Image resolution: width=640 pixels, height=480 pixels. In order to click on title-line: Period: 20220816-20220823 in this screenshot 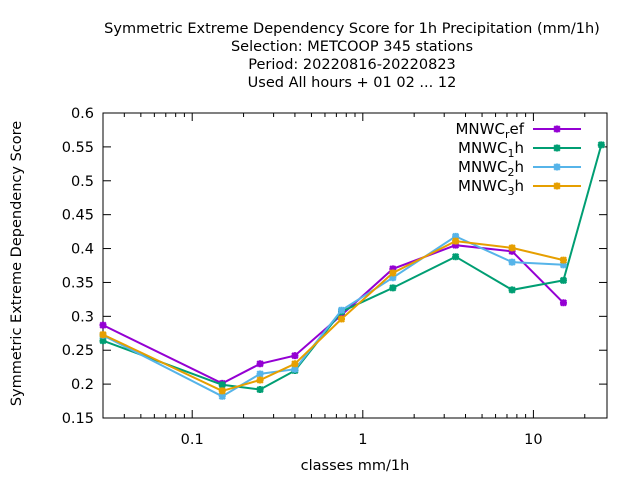, I will do `click(352, 65)`.